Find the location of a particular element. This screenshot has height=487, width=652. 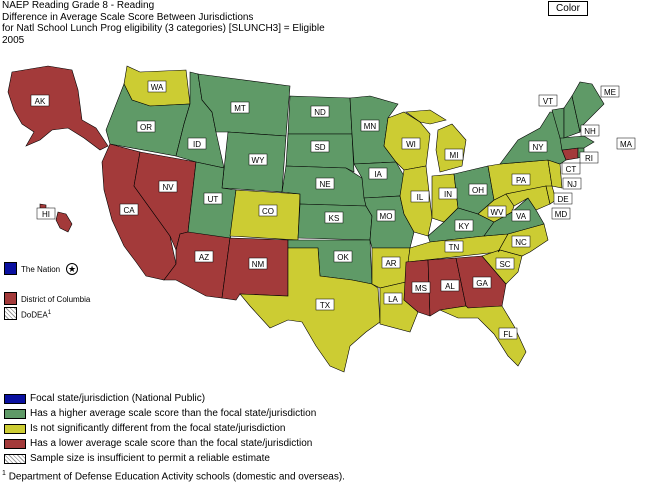

state-label-box-pa is located at coordinates (521, 179).